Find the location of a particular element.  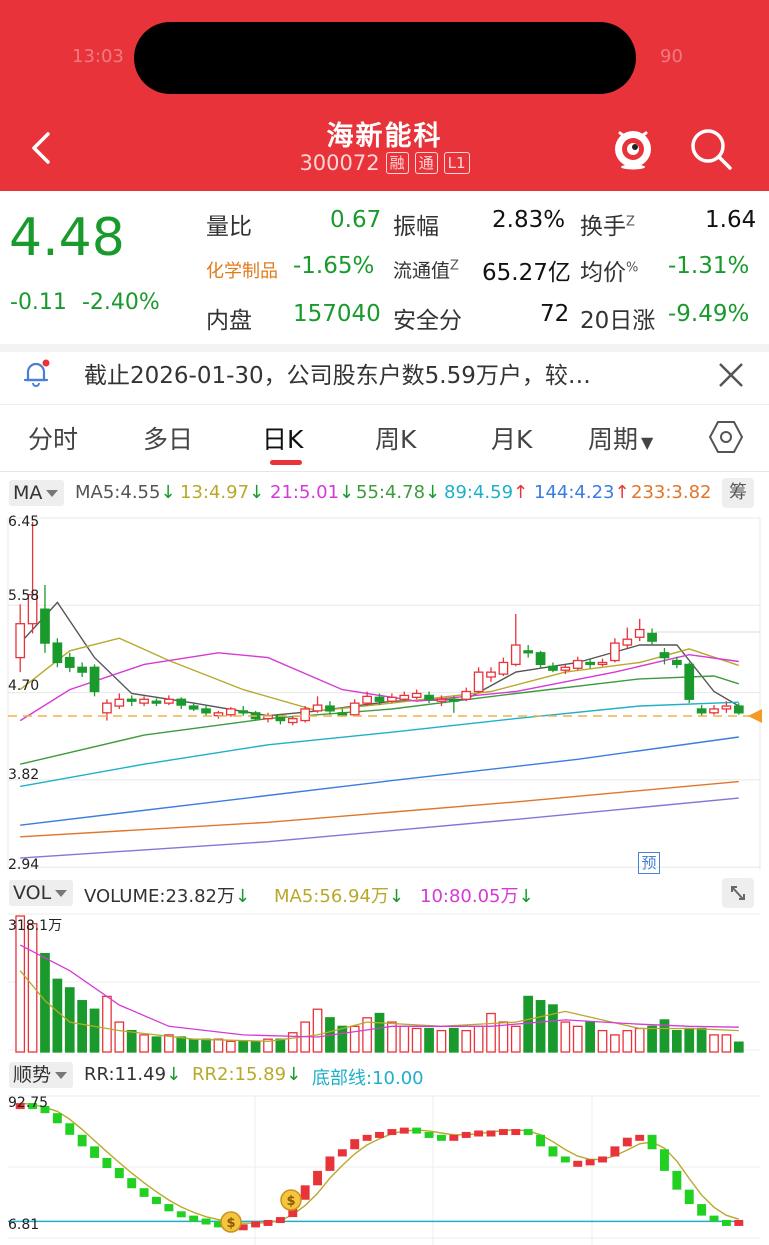

tab-weekly-k: 周K is located at coordinates (396, 439).